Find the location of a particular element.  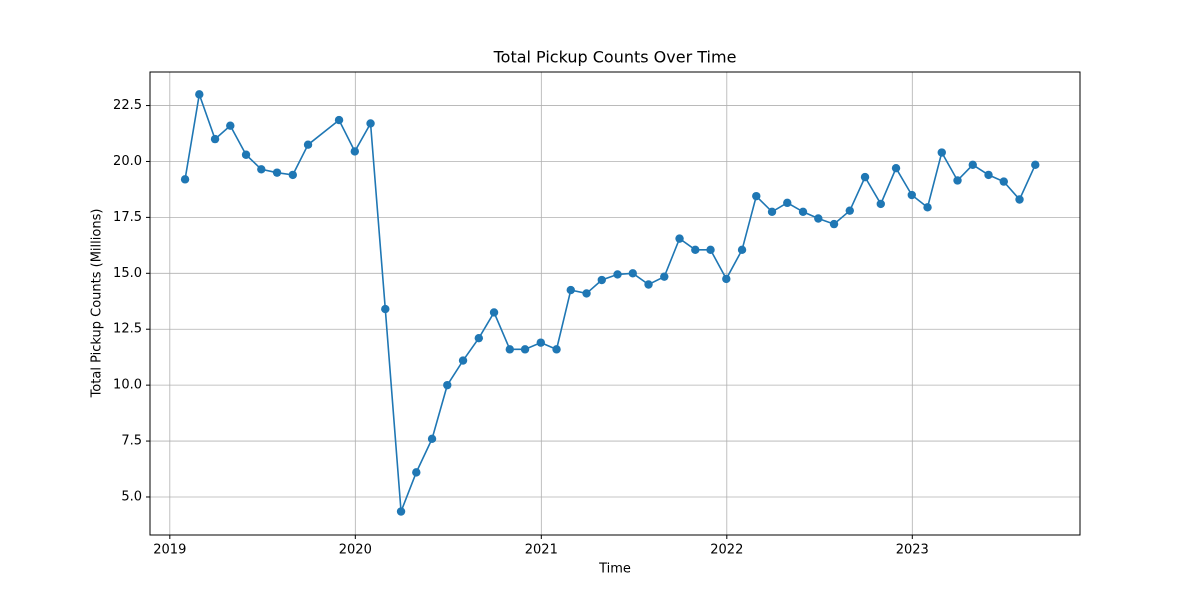

y-tick-label: 12.5 is located at coordinates (127, 329).